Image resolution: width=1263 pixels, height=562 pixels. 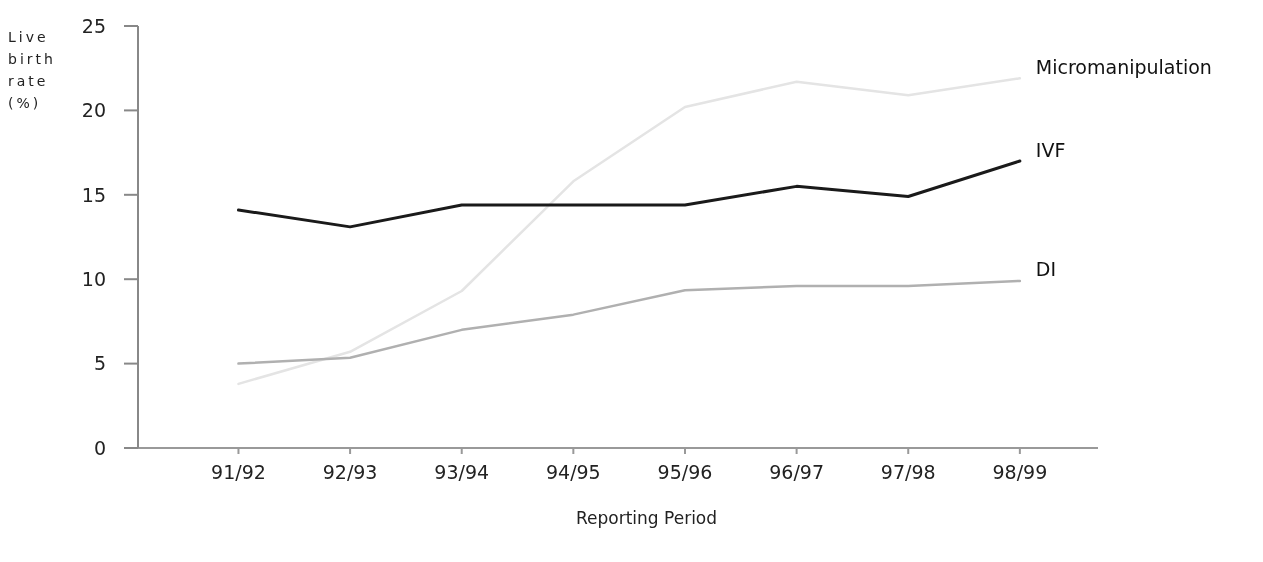 I want to click on x-tick-label: 95/96, so click(x=685, y=472).